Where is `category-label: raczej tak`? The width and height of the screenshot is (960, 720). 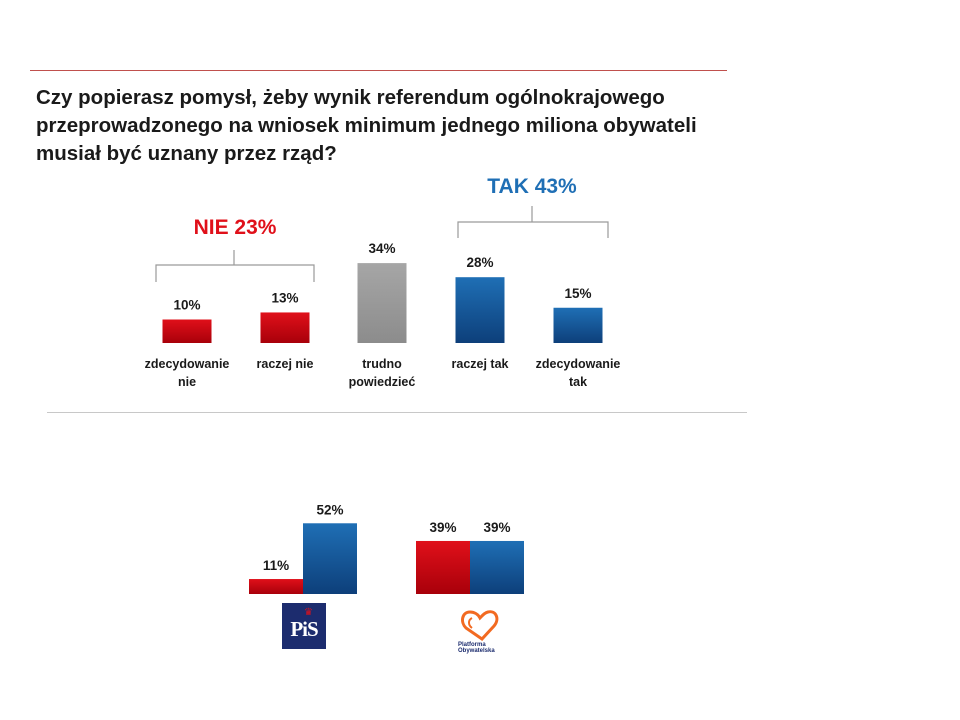 category-label: raczej tak is located at coordinates (480, 364).